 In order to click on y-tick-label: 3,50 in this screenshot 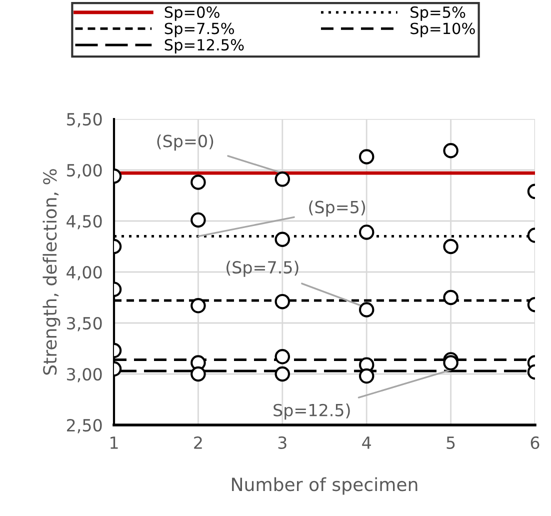, I will do `click(84, 324)`.